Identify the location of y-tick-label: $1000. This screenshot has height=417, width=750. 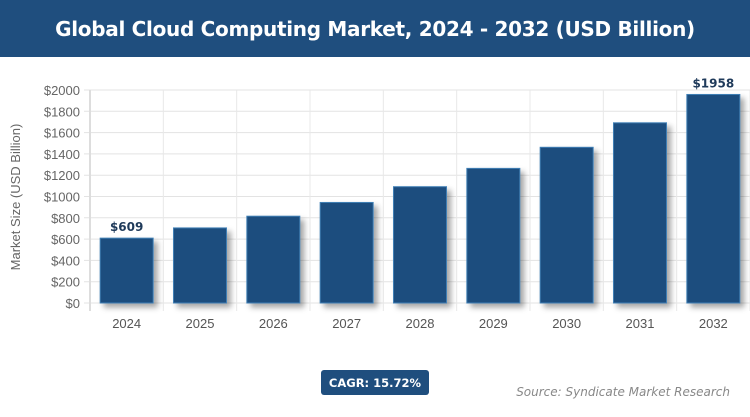
(62, 197).